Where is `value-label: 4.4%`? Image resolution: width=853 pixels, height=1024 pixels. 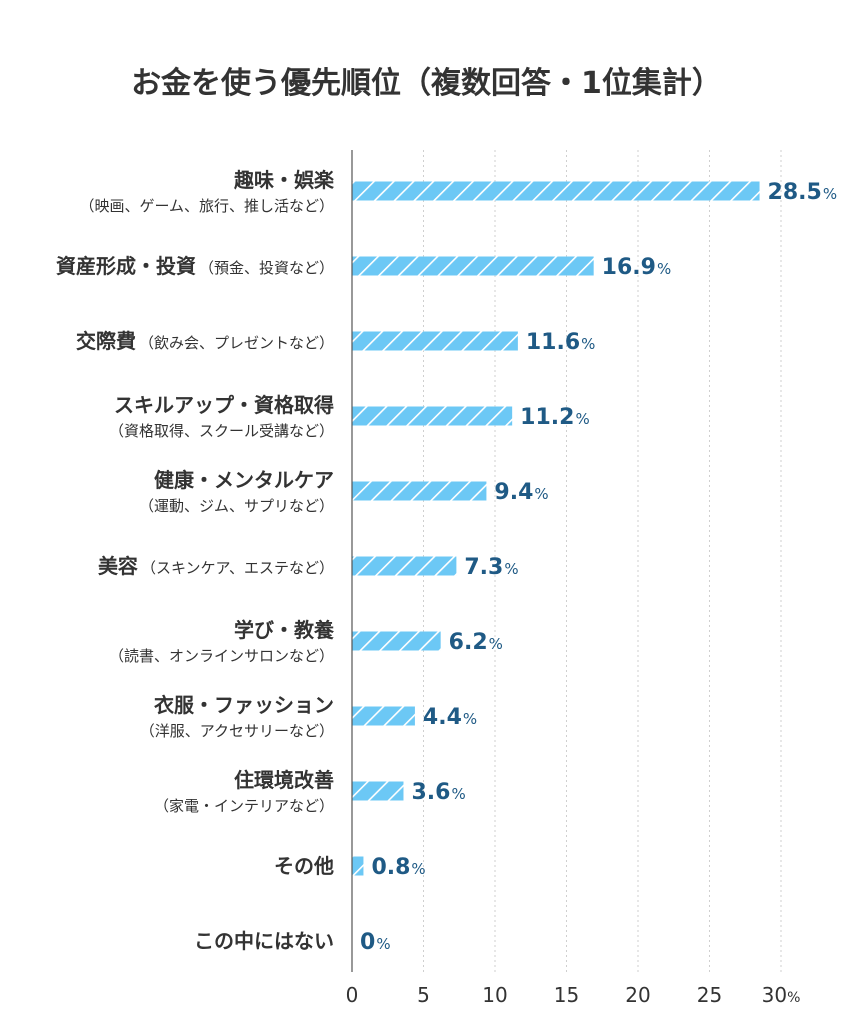 value-label: 4.4% is located at coordinates (450, 717).